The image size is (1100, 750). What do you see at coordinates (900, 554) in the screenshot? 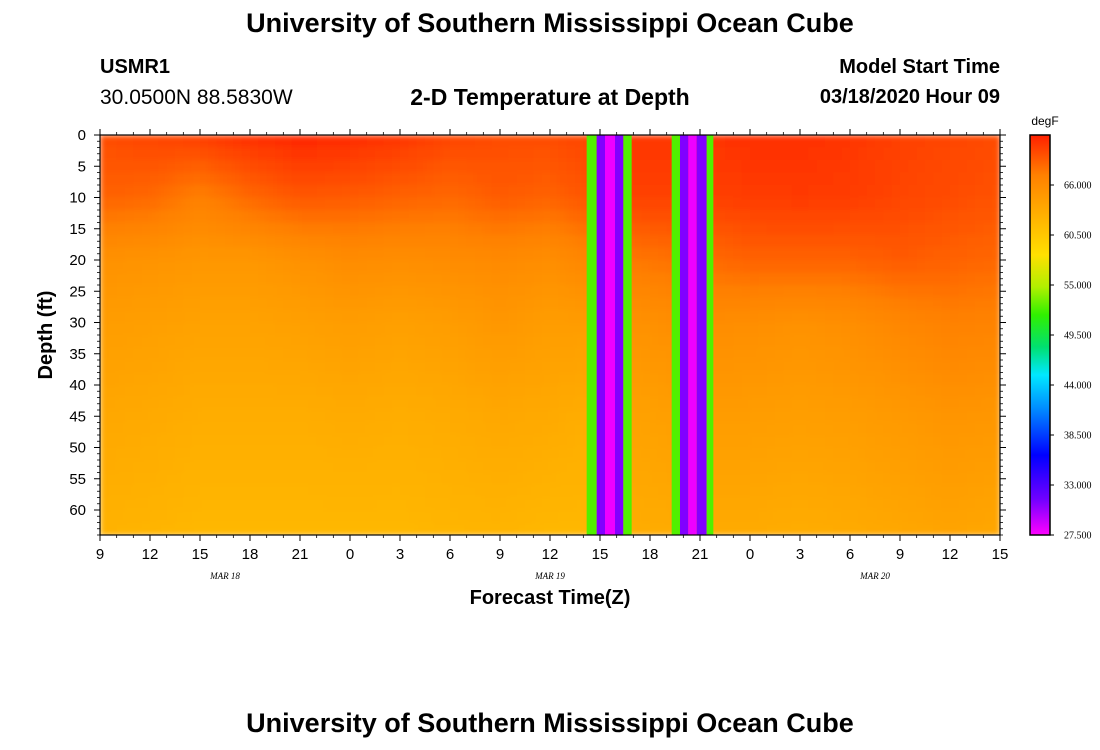
I see `x-tick-label: 9` at bounding box center [900, 554].